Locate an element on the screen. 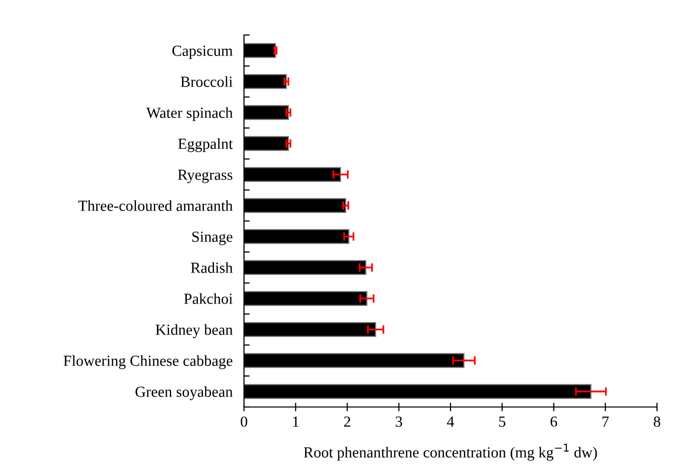 The image size is (677, 471). x-tick-label: 6 is located at coordinates (554, 421).